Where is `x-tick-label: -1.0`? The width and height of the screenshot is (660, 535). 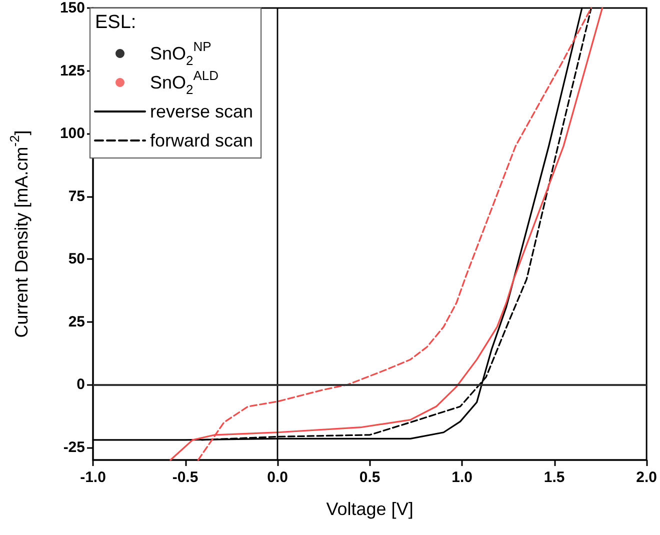 x-tick-label: -1.0 is located at coordinates (93, 477).